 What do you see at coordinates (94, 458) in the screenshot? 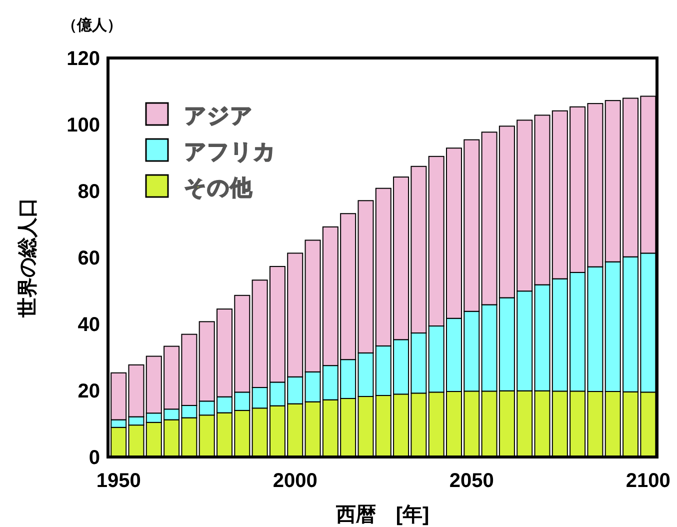
I see `y-tick-label: 0` at bounding box center [94, 458].